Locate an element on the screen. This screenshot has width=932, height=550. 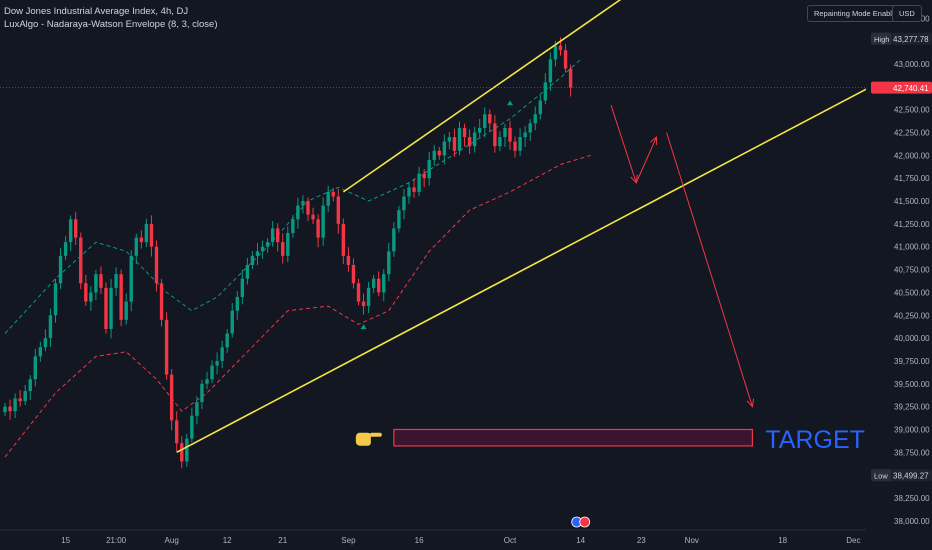
price-tick-label: 40,750.00 is located at coordinates (912, 270).